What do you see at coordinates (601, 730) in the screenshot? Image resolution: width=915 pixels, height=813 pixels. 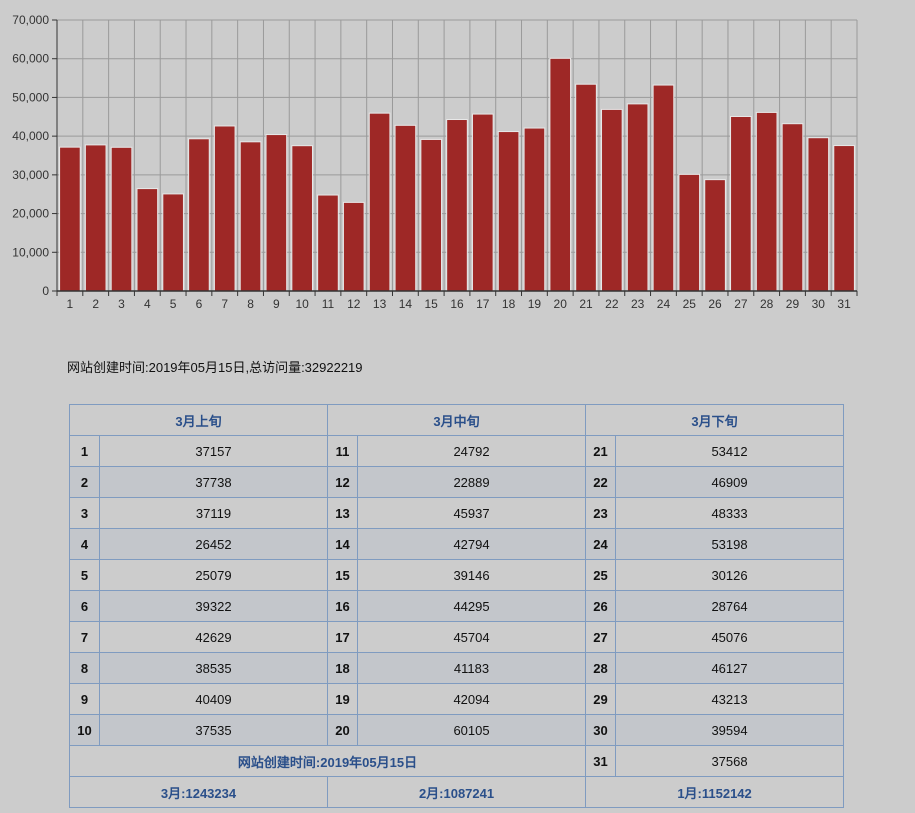 I see `day-cell: 30` at bounding box center [601, 730].